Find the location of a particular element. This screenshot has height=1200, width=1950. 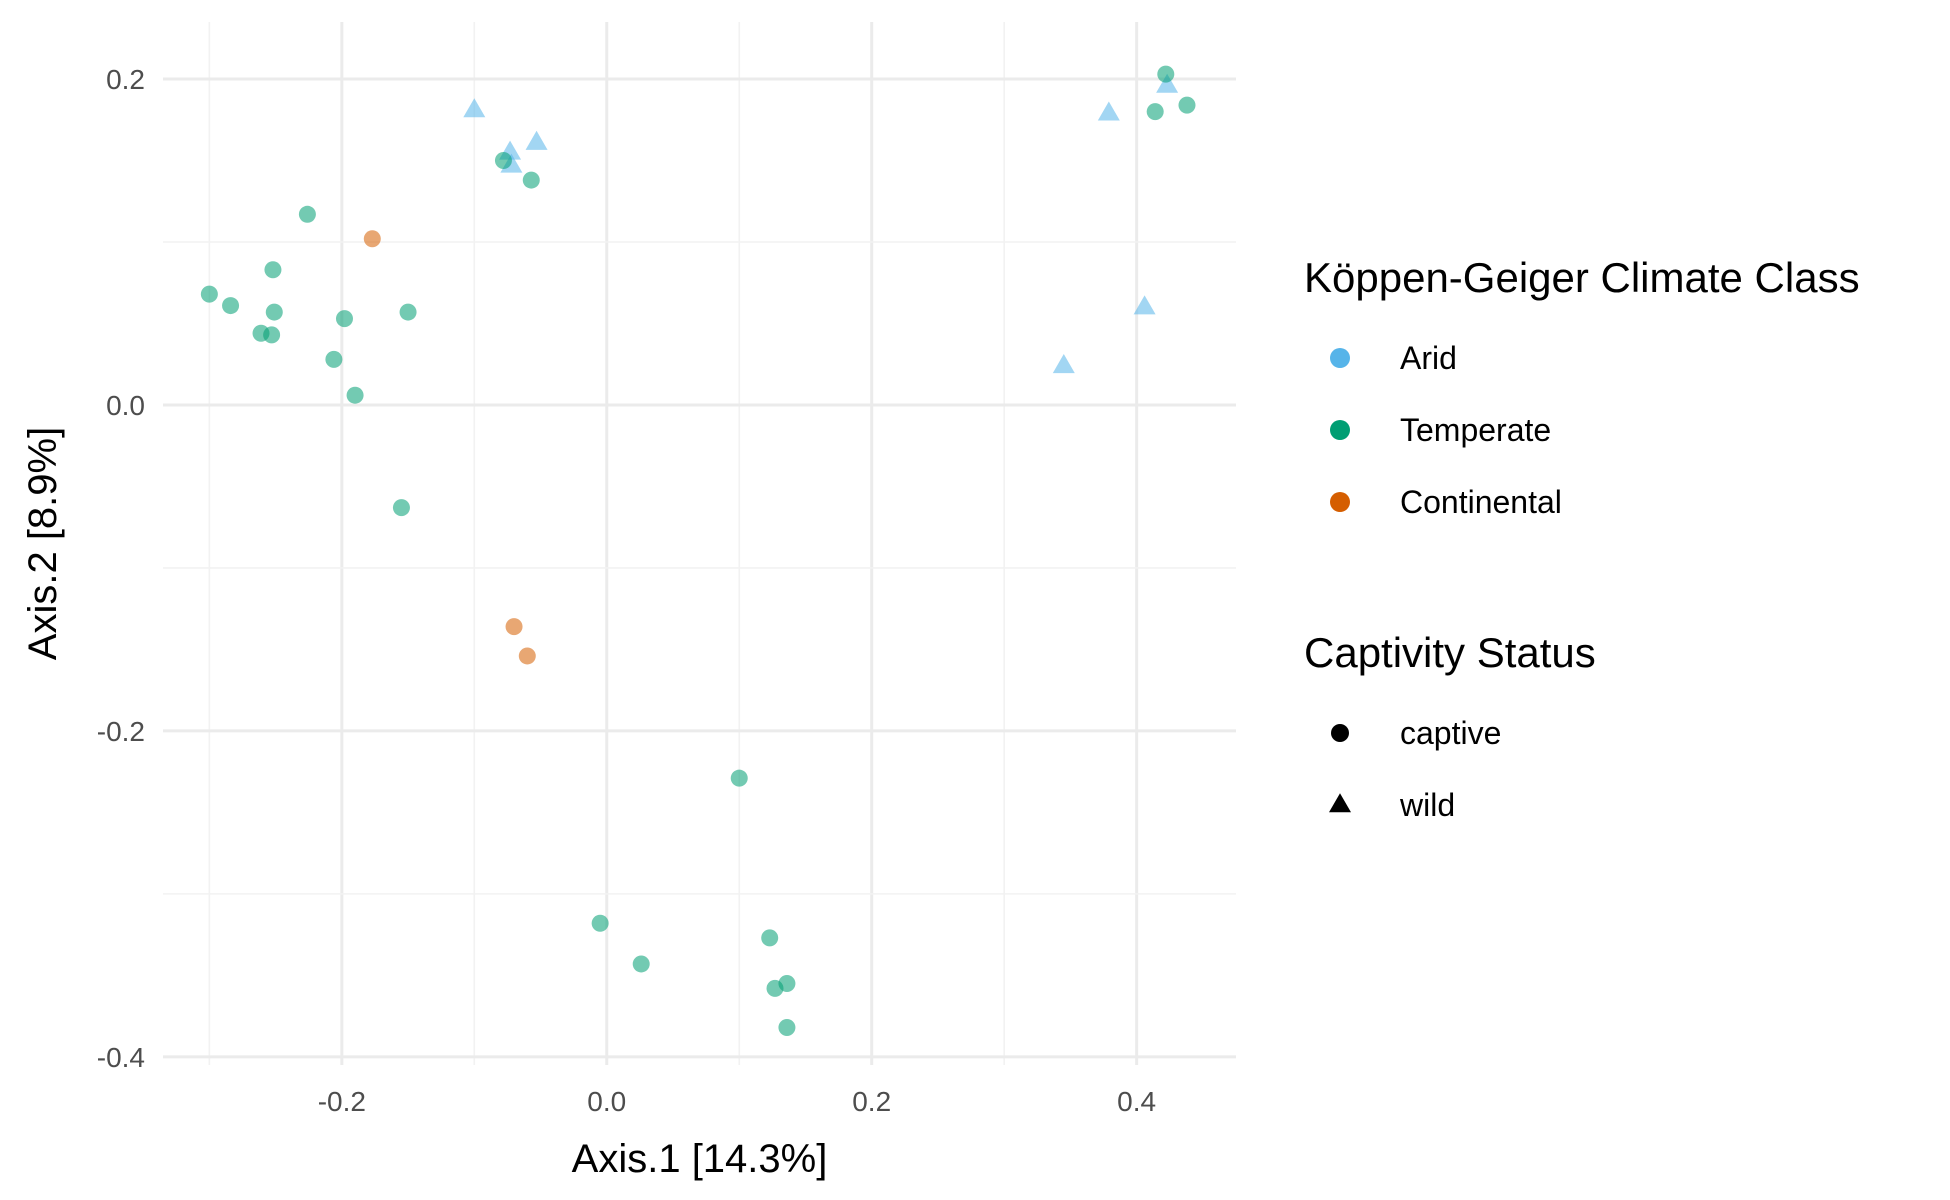

y-tick-label: 0.0 is located at coordinates (125, 405).